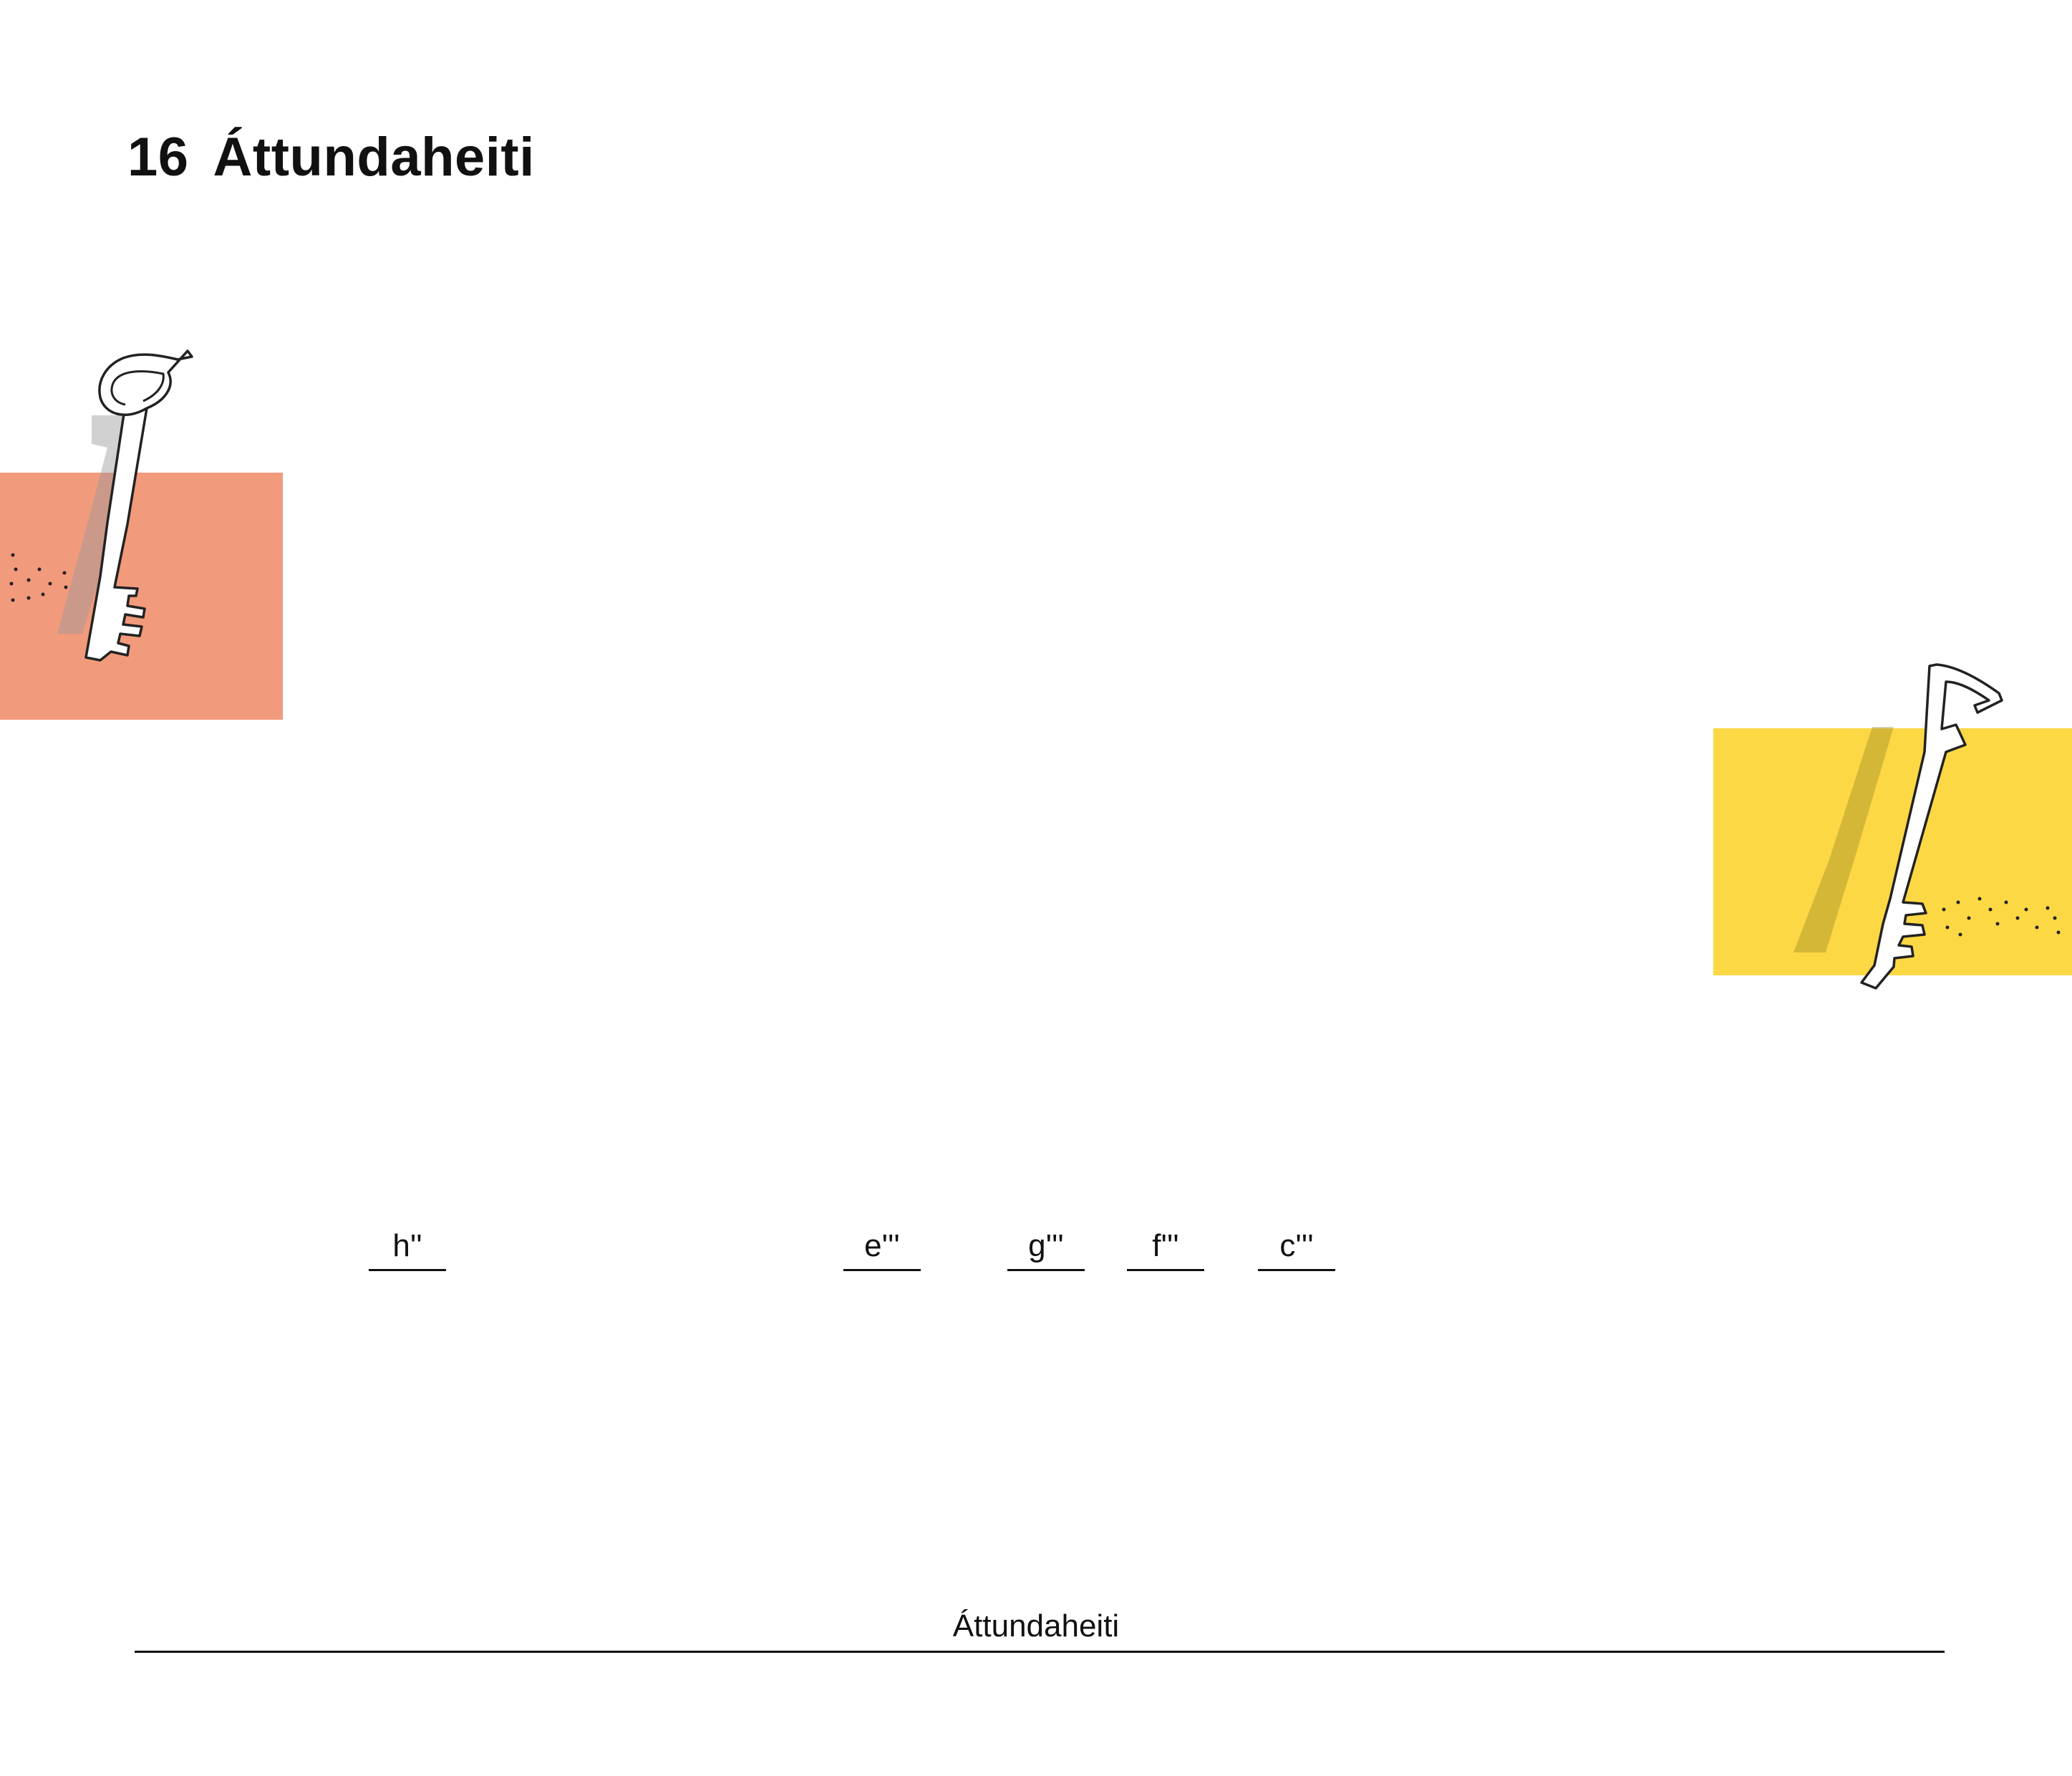  Describe the element at coordinates (158, 157) in the screenshot. I see `page-number: 16` at that location.